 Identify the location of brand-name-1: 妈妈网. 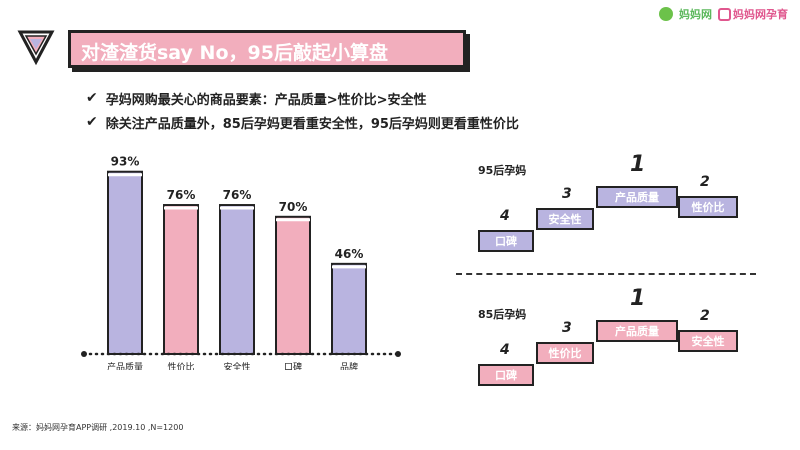
(695, 14).